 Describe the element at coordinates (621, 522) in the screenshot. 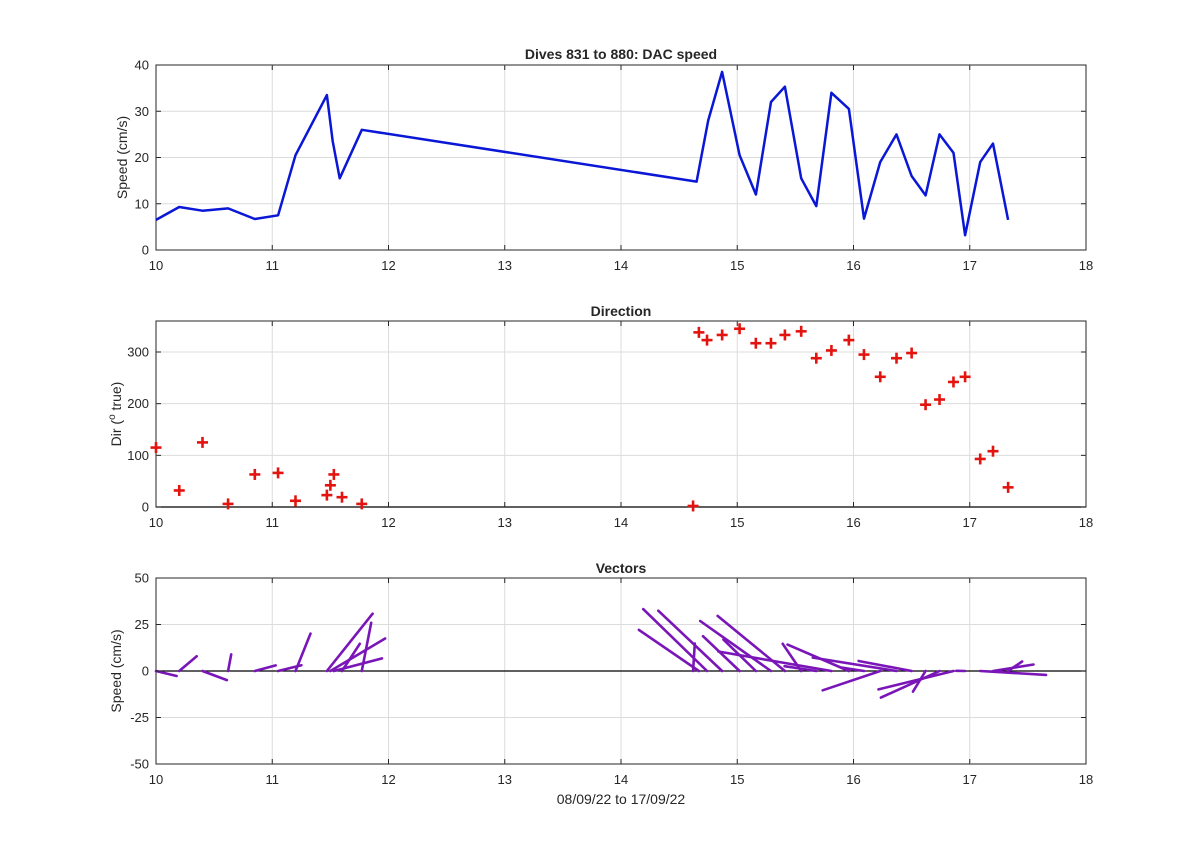

I see `direction-xtick-label: 14` at that location.